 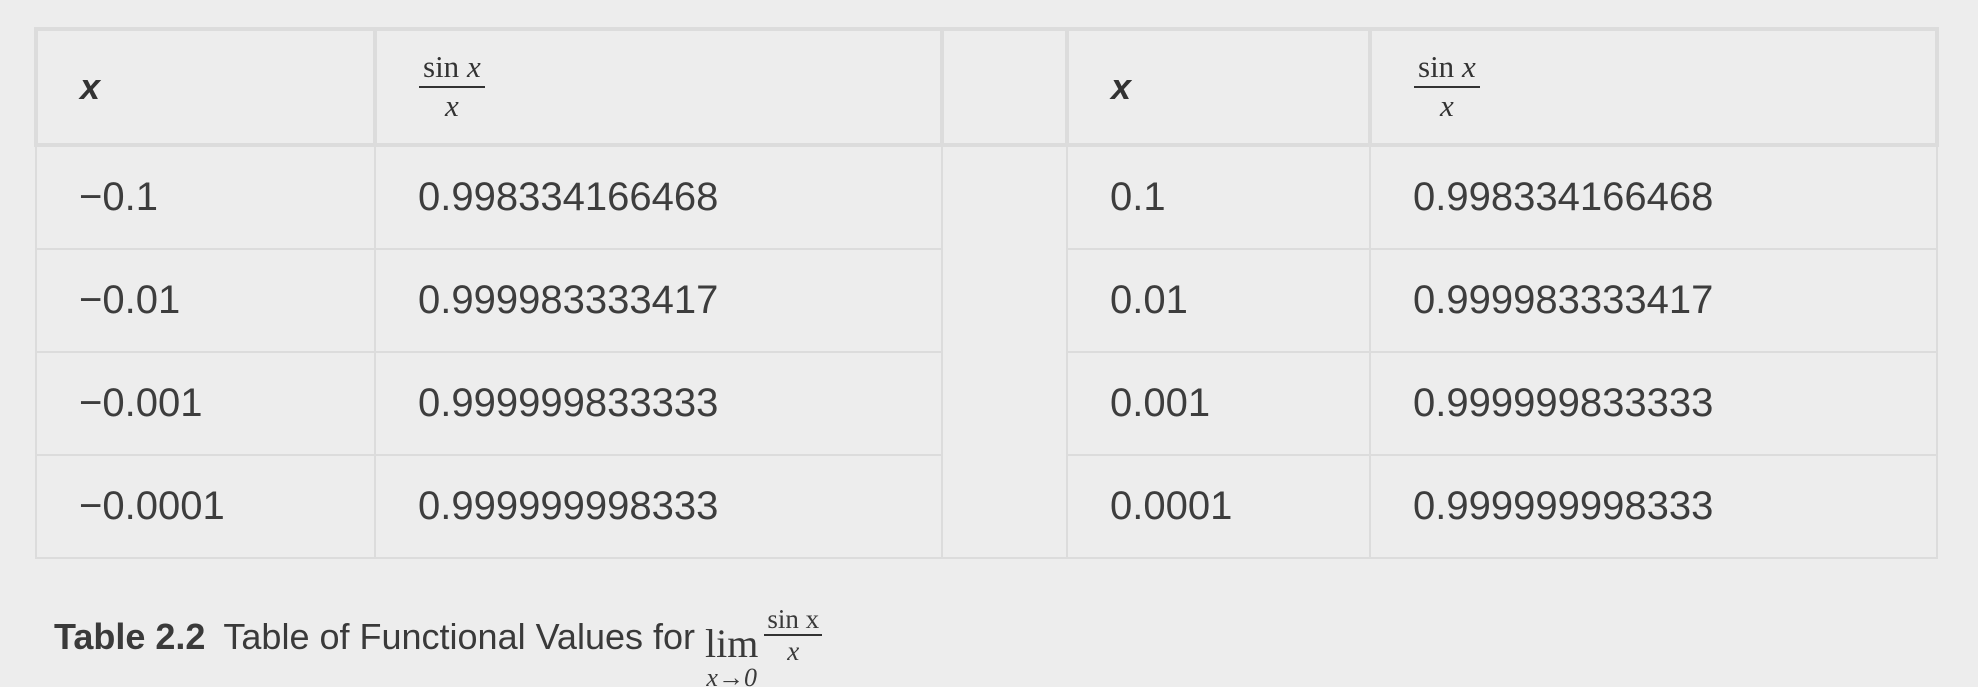 I want to click on header-x-positive: x, so click(x=1218, y=87).